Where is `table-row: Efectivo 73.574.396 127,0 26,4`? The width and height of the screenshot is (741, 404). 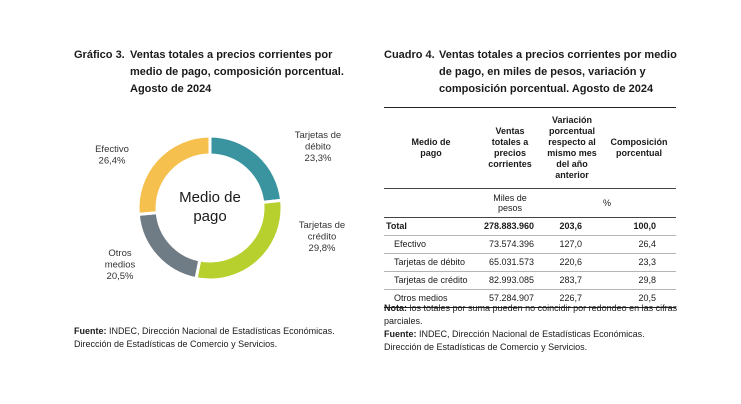
table-row: Efectivo 73.574.396 127,0 26,4 is located at coordinates (530, 244).